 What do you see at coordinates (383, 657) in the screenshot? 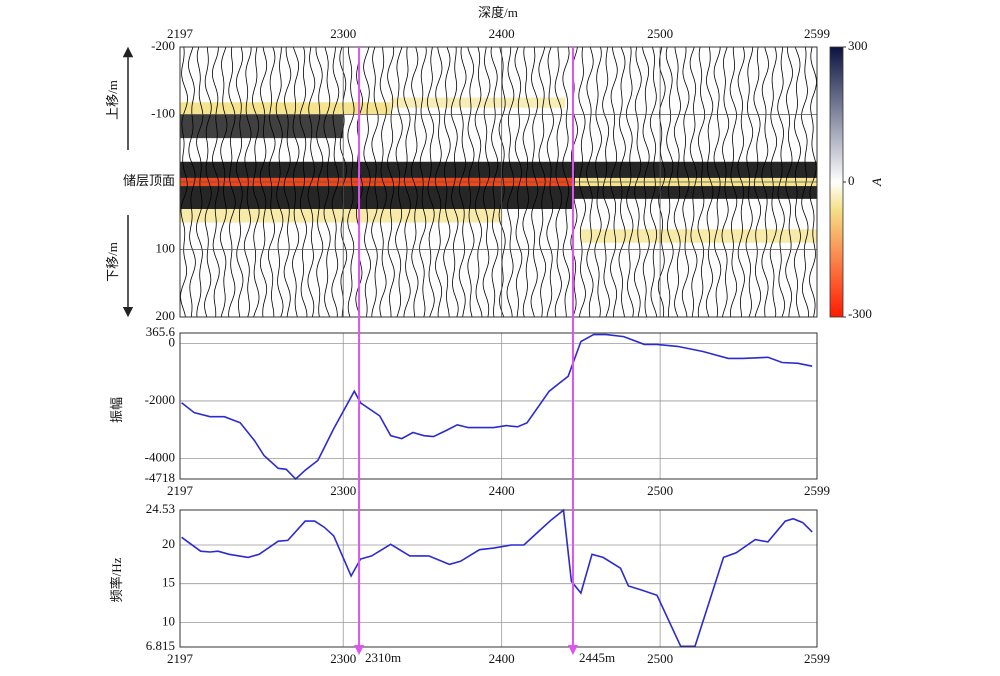
I see `marker-label: 2310m` at bounding box center [383, 657].